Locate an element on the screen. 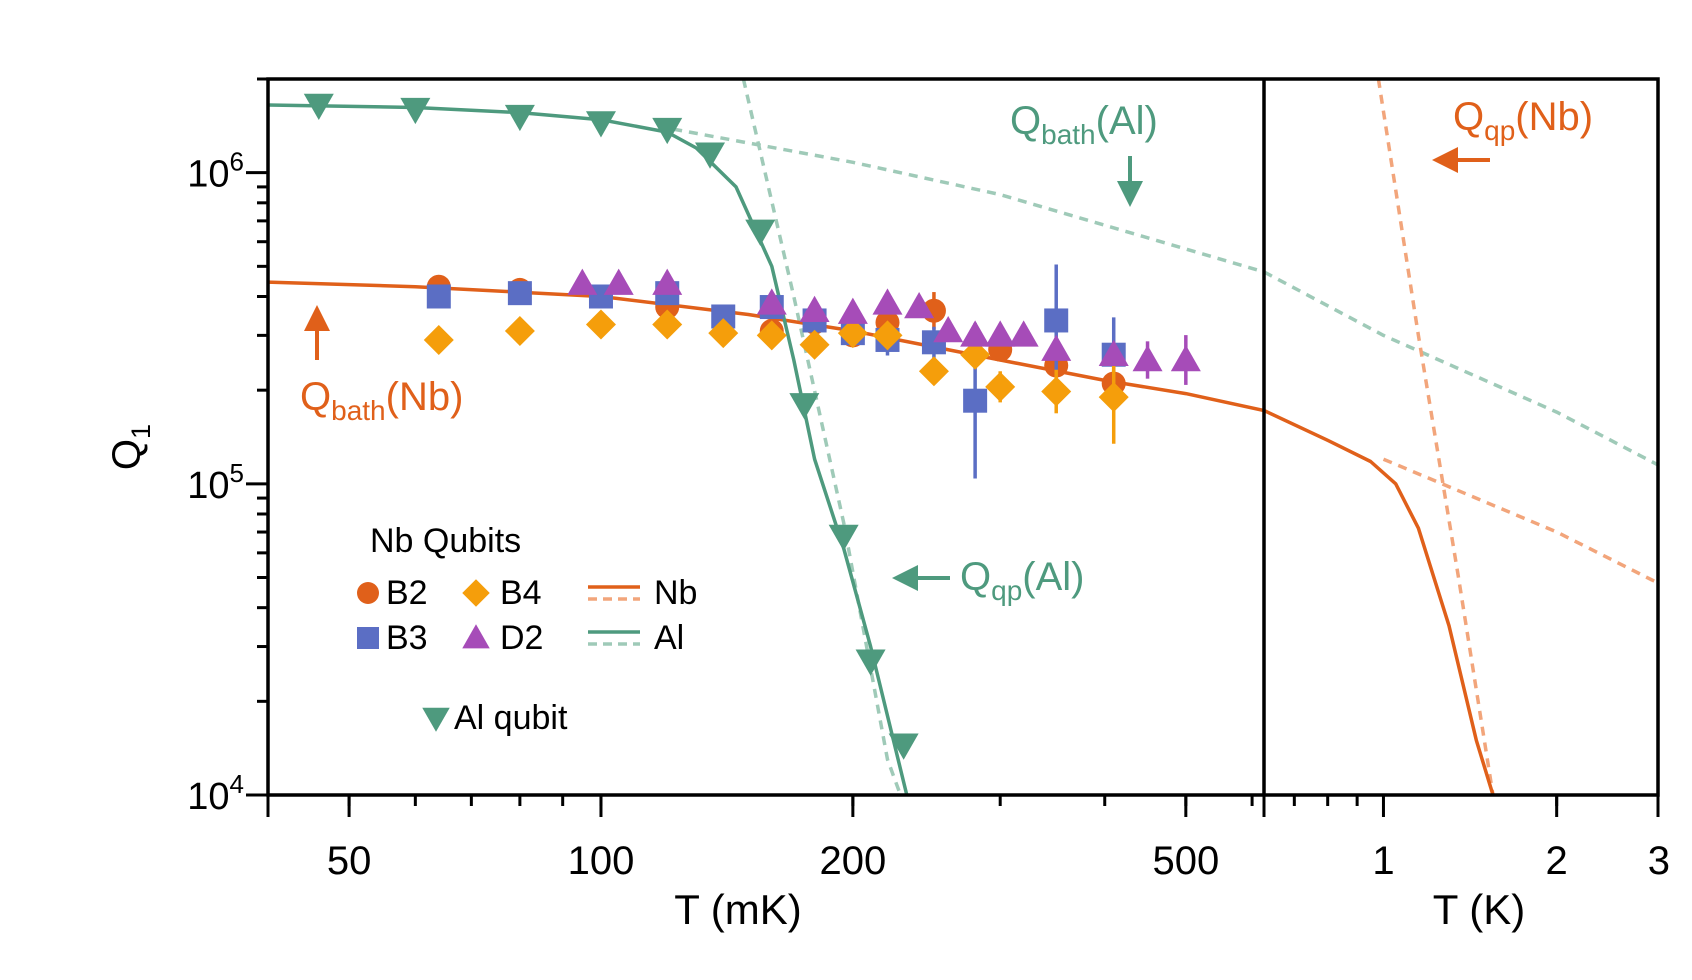 The width and height of the screenshot is (1692, 980). series-d2 is located at coordinates (884, 326).